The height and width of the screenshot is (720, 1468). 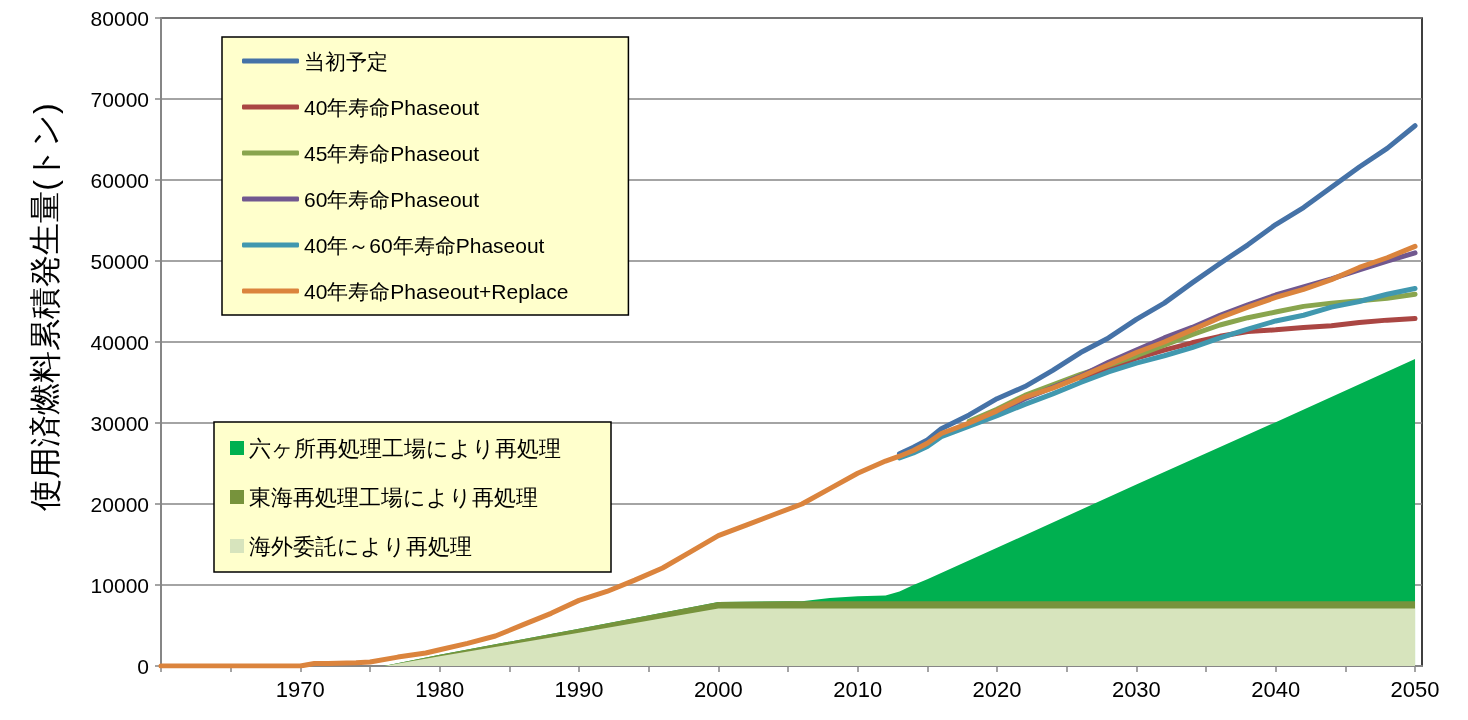 What do you see at coordinates (119, 504) in the screenshot?
I see `y-tick-label: 20000` at bounding box center [119, 504].